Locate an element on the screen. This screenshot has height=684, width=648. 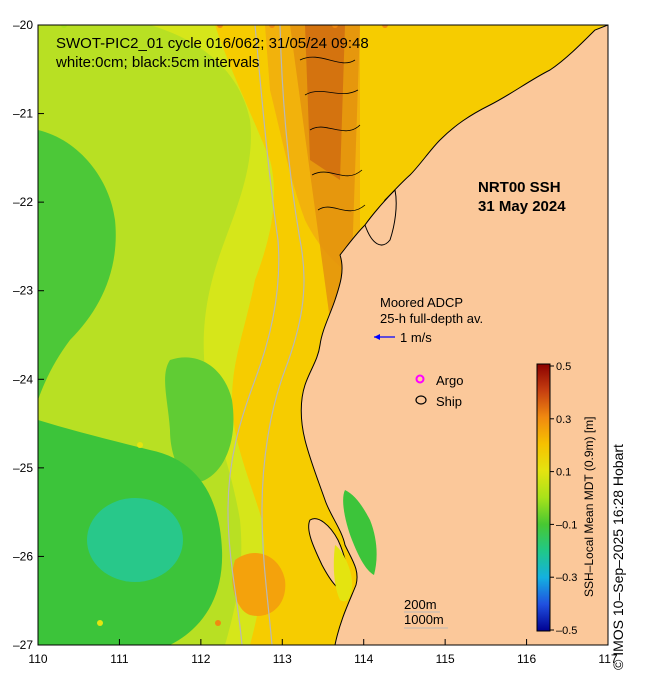
adcp-arrowhead is located at coordinates (377, 337).